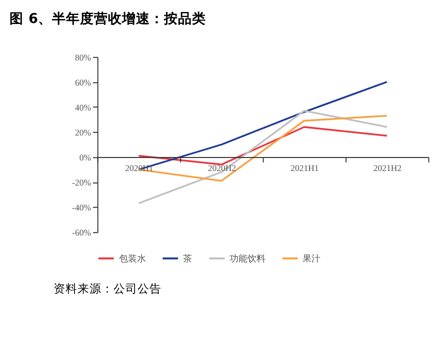  I want to click on y-tick-label: -20%, so click(82, 182).